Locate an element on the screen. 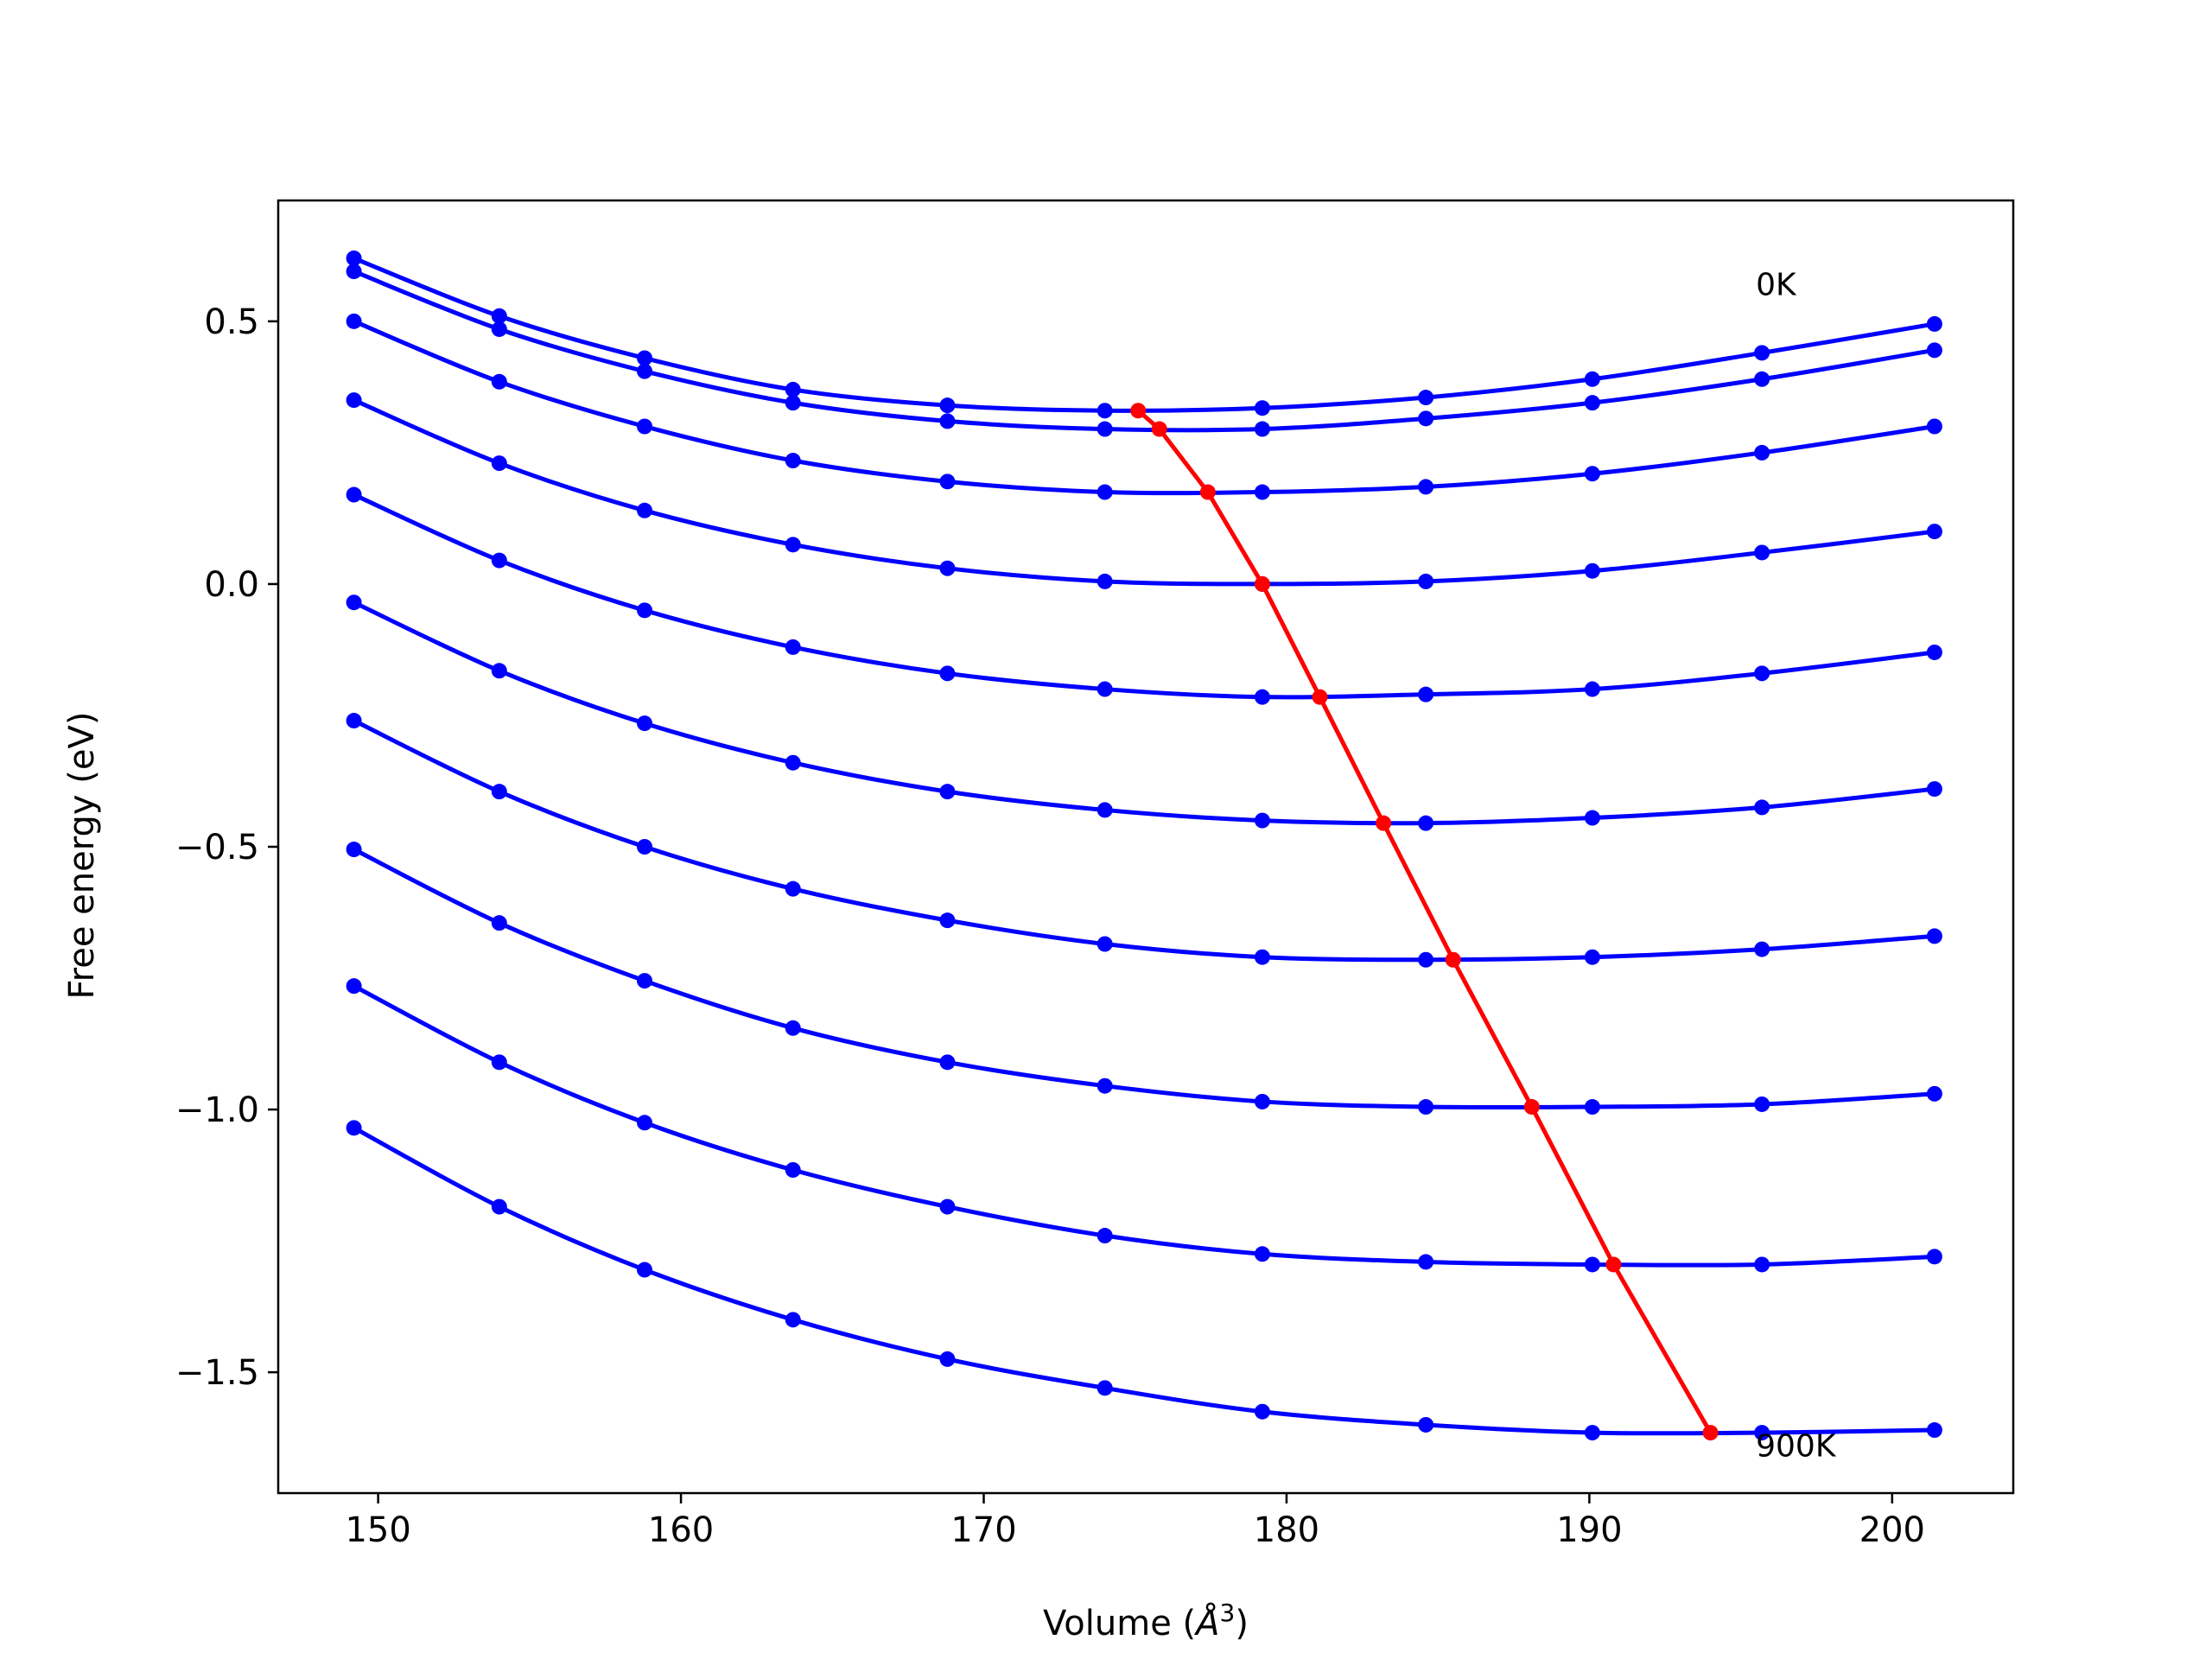  annotation-label: 900K is located at coordinates (1796, 1446).